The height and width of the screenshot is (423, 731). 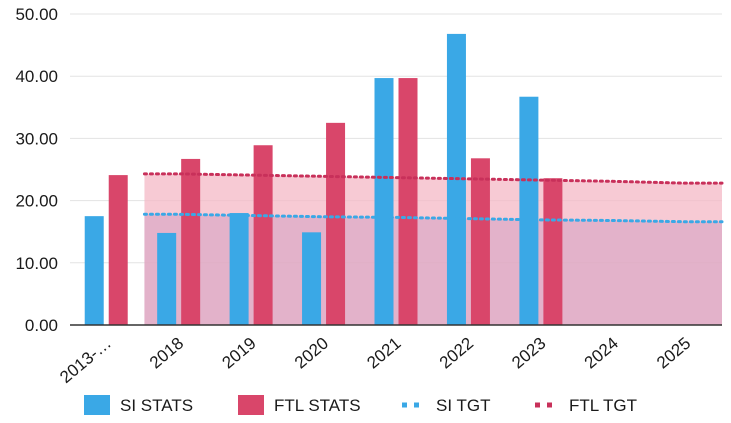 I want to click on legend-label: SI STATS, so click(x=156, y=405).